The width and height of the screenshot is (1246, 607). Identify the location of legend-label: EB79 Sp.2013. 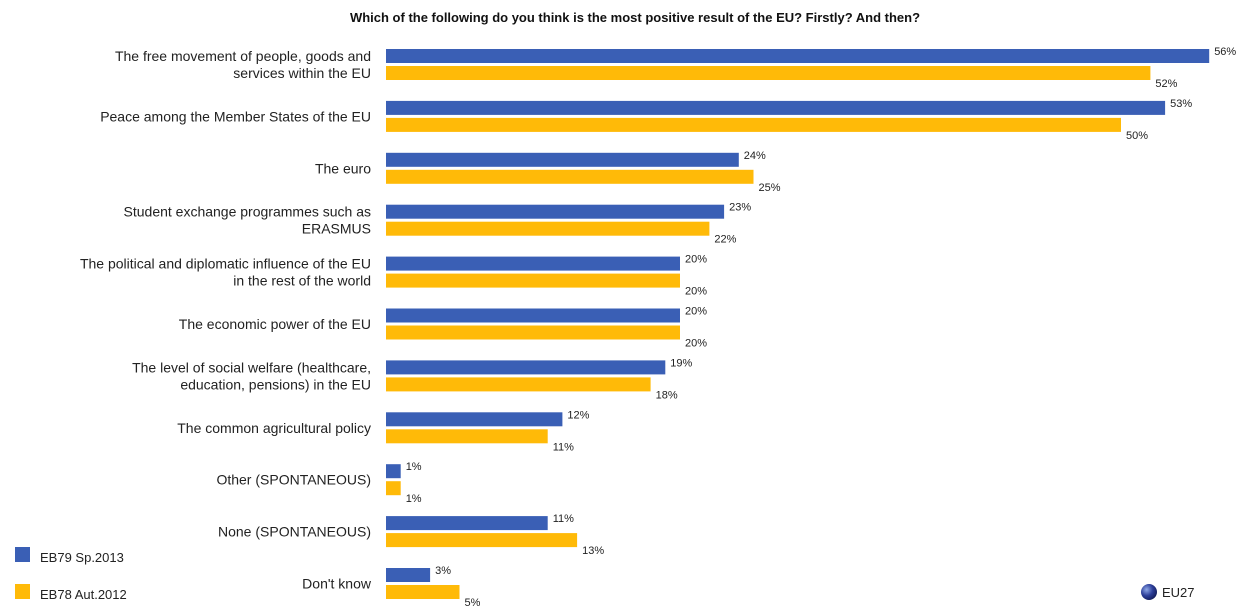
(82, 557).